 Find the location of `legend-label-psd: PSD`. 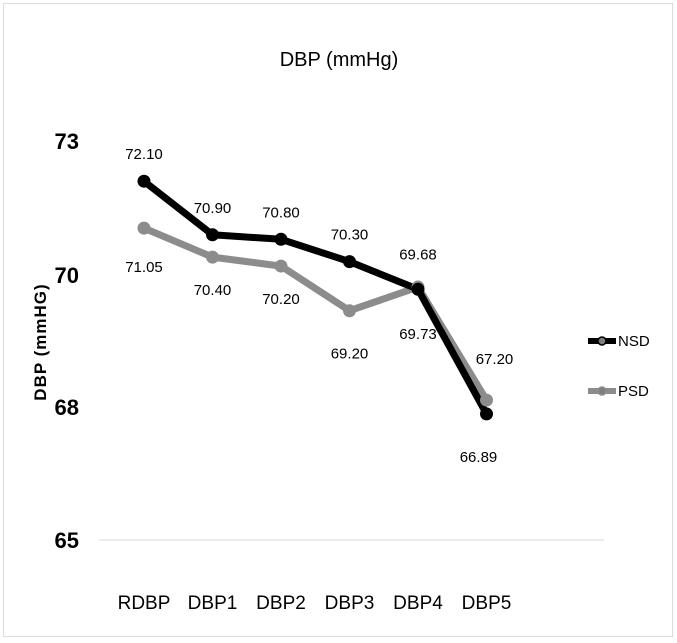

legend-label-psd: PSD is located at coordinates (633, 391).